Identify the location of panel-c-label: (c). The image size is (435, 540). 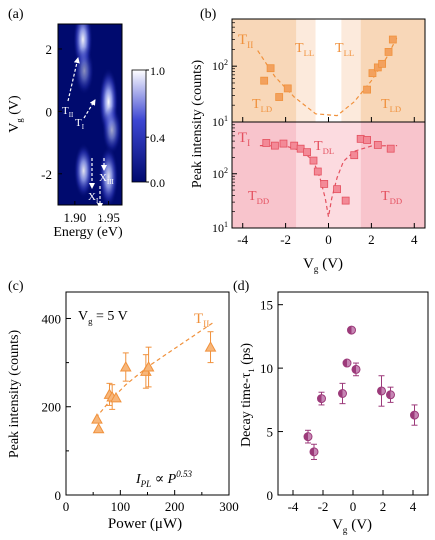
(16, 286).